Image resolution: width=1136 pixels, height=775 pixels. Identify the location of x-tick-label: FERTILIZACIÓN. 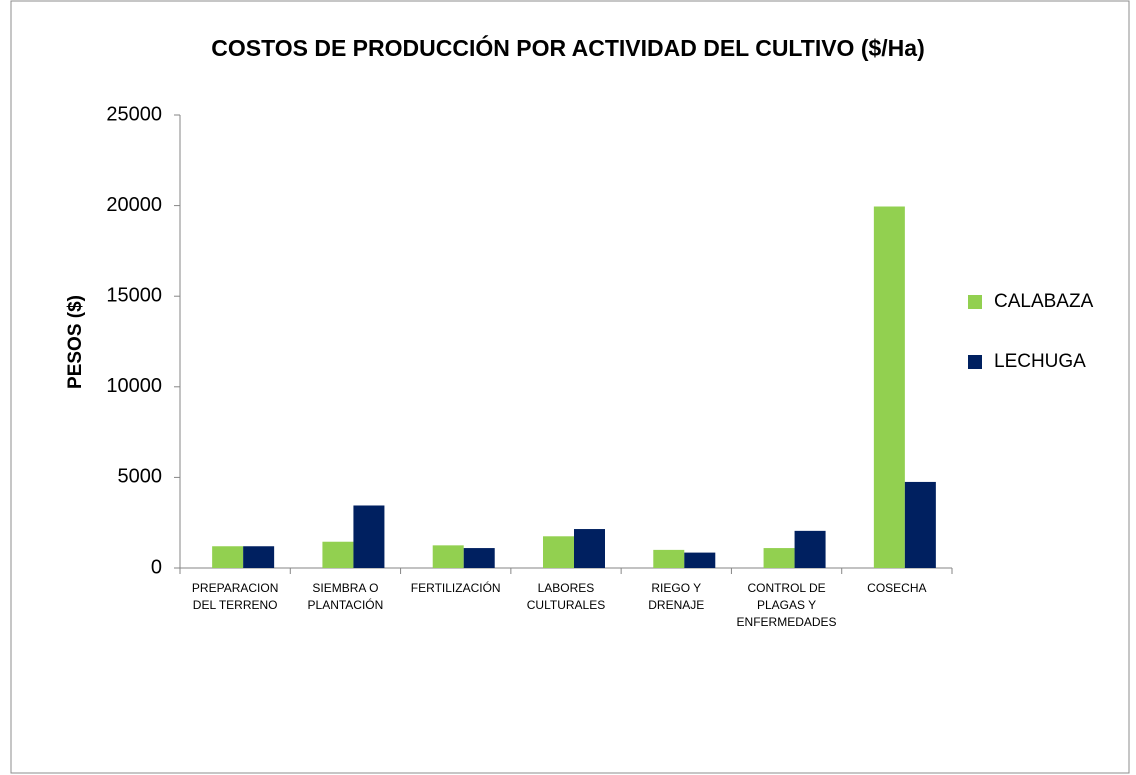
(455, 588).